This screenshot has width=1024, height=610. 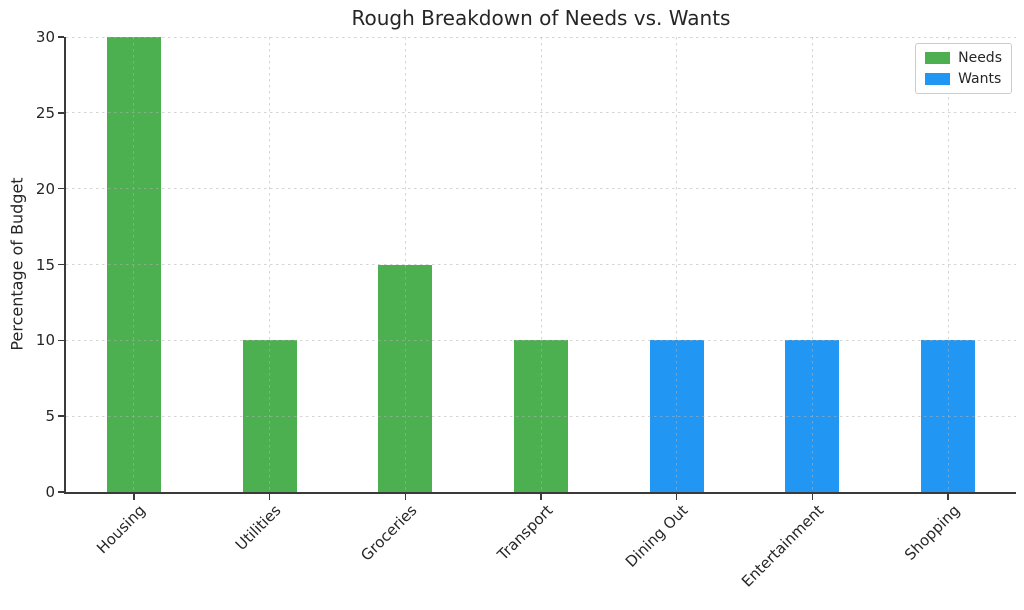 What do you see at coordinates (50, 492) in the screenshot?
I see `y-tick-label-0: 0` at bounding box center [50, 492].